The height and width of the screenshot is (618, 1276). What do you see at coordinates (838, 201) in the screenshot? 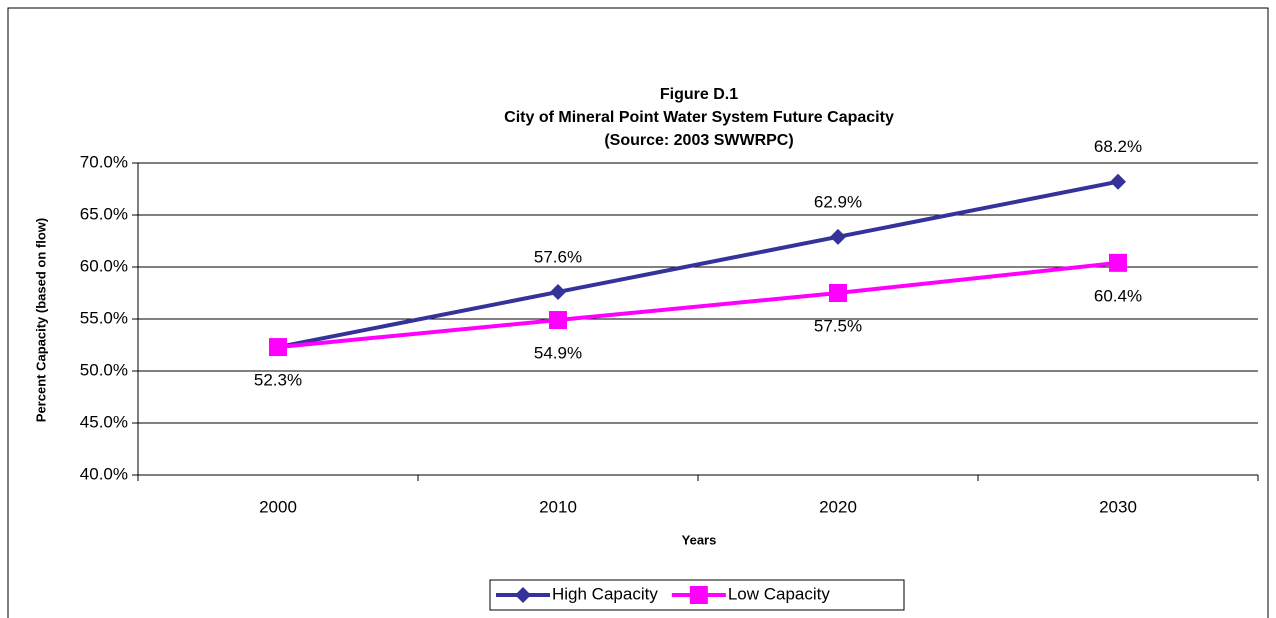
I see `data-label: 62.9%` at bounding box center [838, 201].